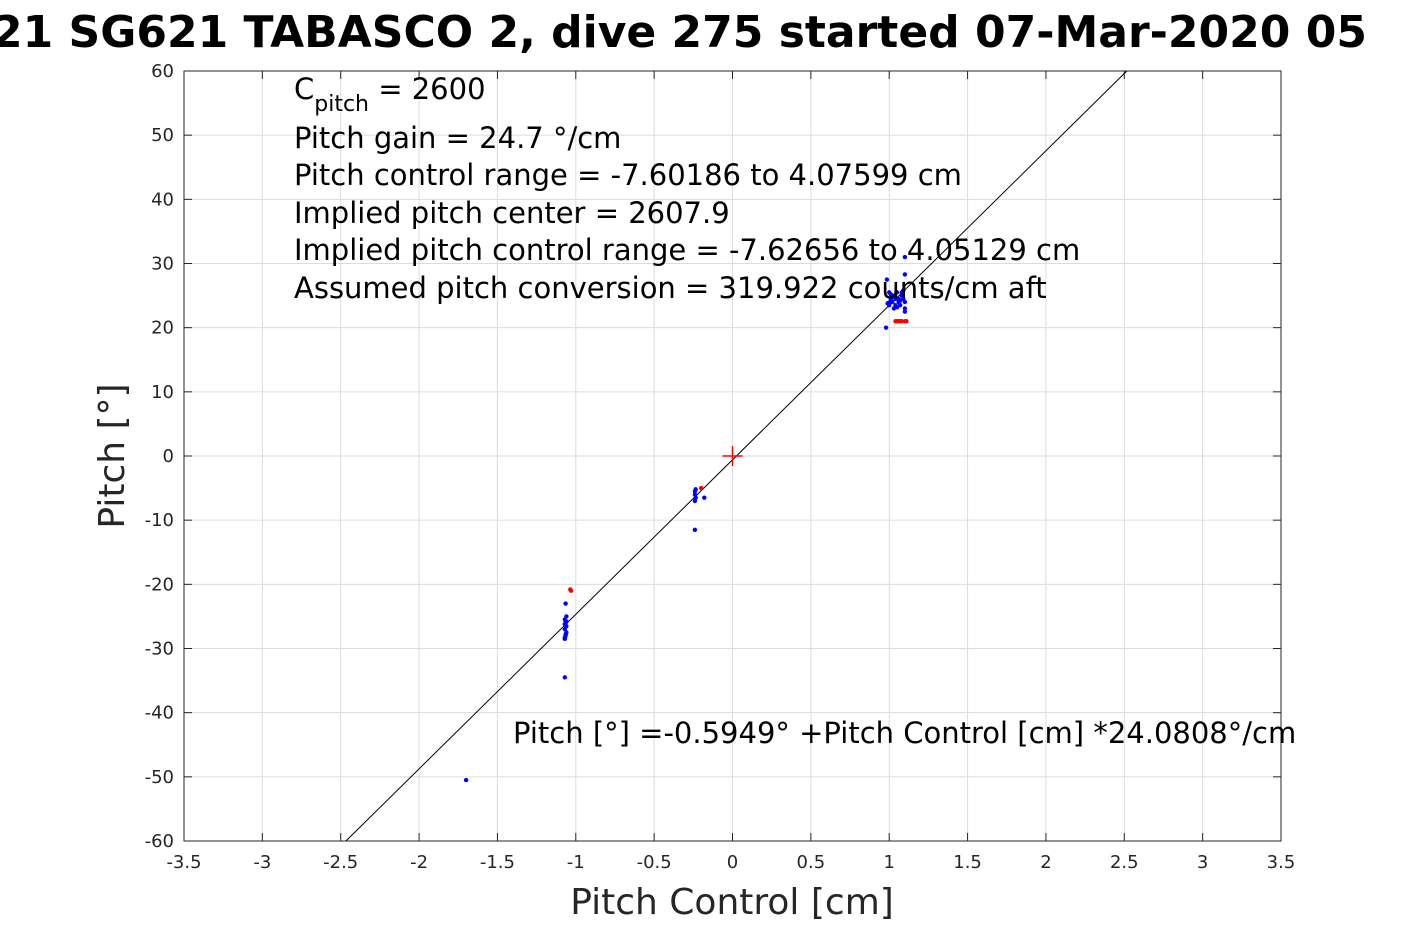 This screenshot has width=1417, height=945. What do you see at coordinates (732, 862) in the screenshot?
I see `x-tick-label: 0` at bounding box center [732, 862].